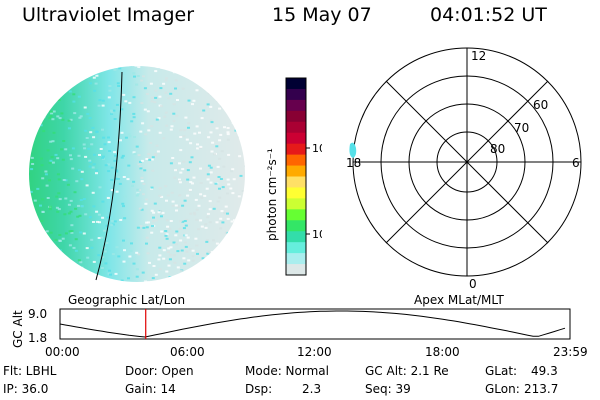 Image resolution: width=600 pixels, height=400 pixels. What do you see at coordinates (317, 148) in the screenshot?
I see `colorbar-tick-100: 100` at bounding box center [317, 148].